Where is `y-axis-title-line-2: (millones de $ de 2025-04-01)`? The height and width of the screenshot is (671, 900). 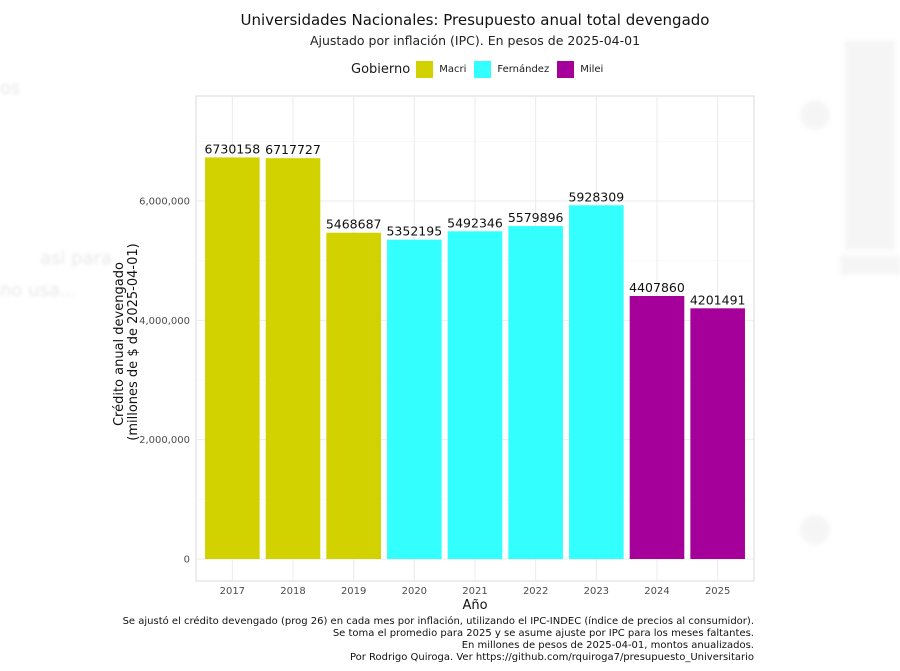
y-axis-title-line-2: (millones de $ de 2025-04-01) is located at coordinates (133, 341).